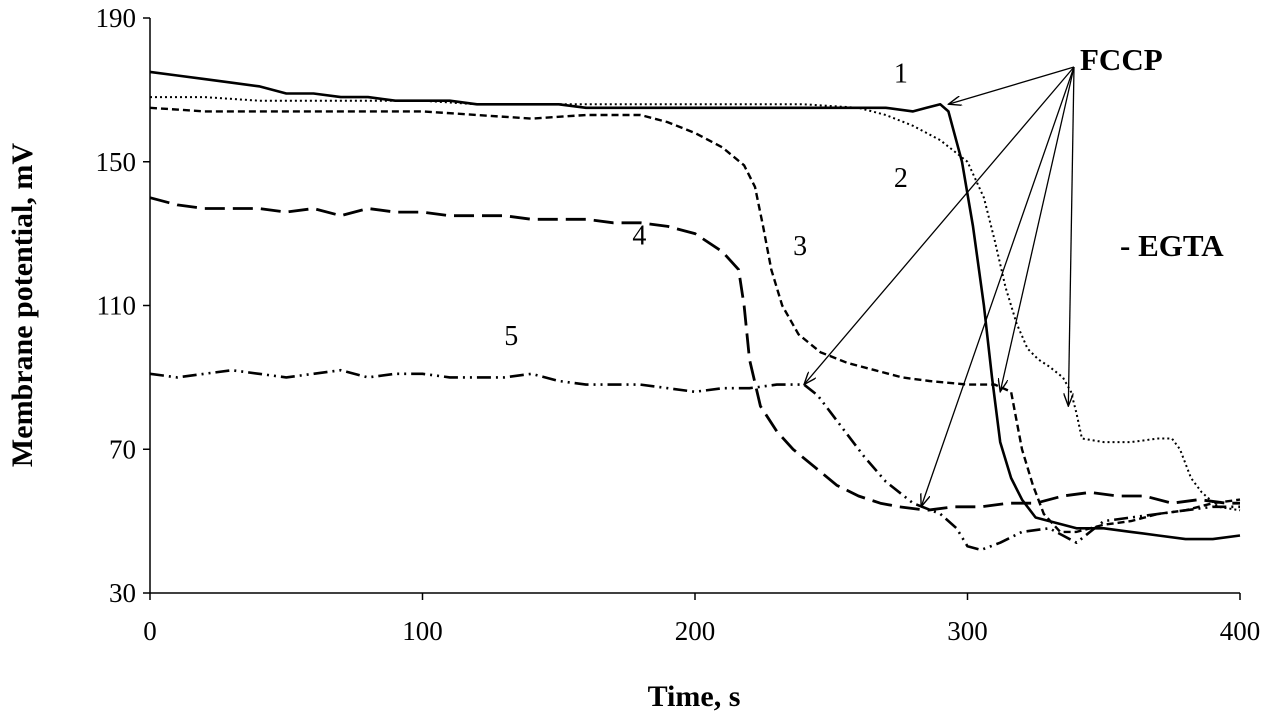  Describe the element at coordinates (1172, 245) in the screenshot. I see `egta-label: - EGTA` at that location.